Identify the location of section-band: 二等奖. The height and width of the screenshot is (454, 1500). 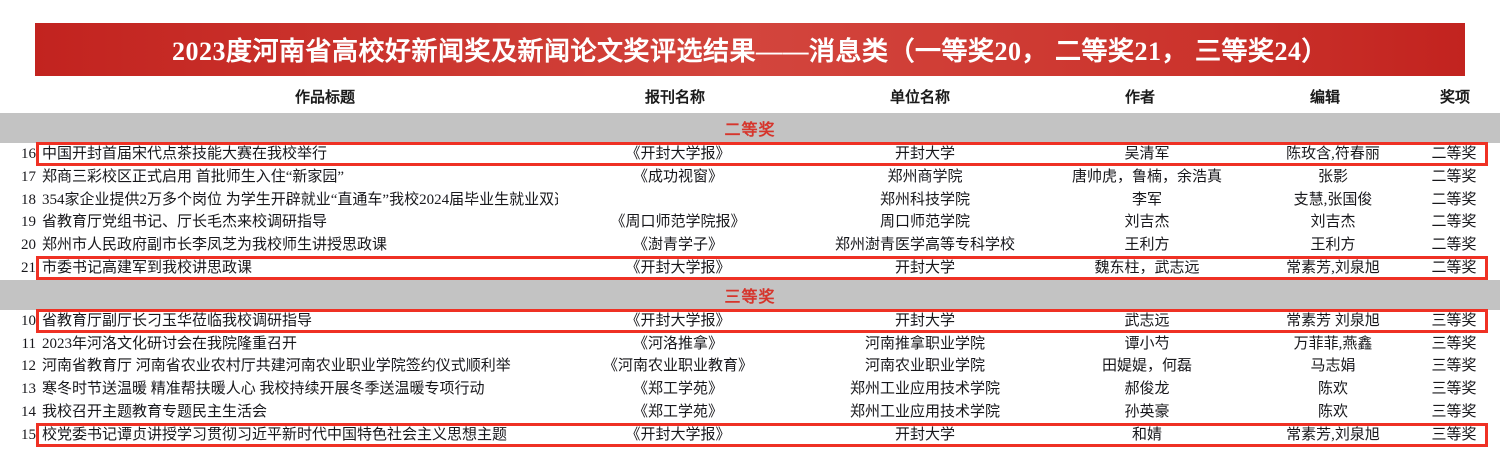
(750, 128).